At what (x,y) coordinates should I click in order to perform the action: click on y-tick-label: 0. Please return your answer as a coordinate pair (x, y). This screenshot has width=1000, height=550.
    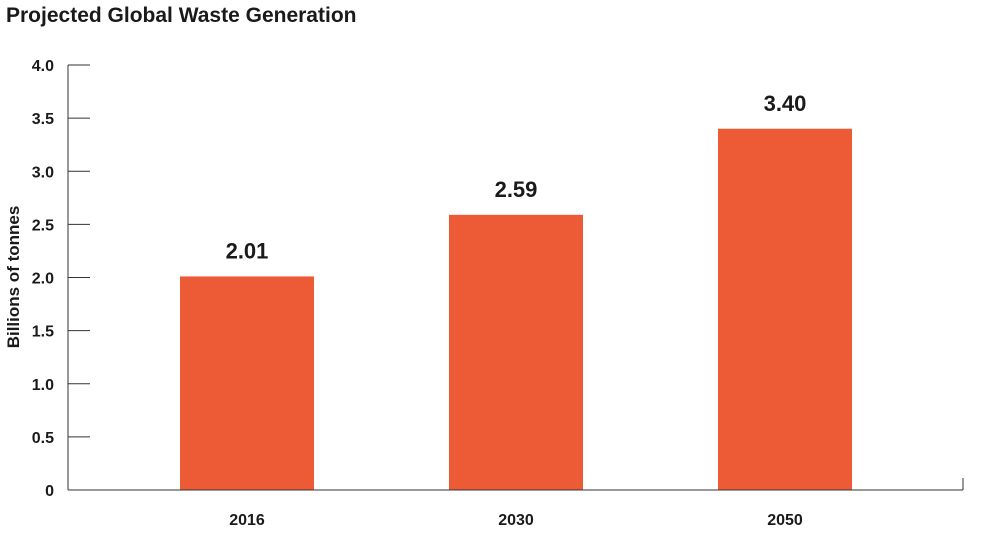
    Looking at the image, I should click on (49, 491).